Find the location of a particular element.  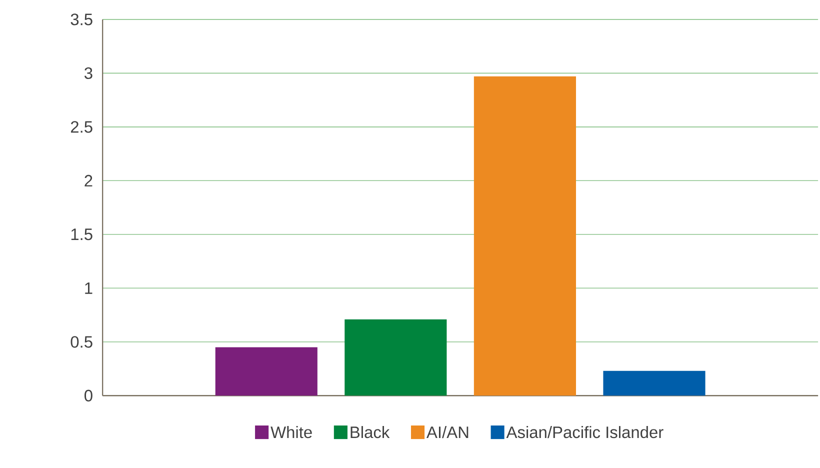

y-tick-label: 2 is located at coordinates (88, 181).